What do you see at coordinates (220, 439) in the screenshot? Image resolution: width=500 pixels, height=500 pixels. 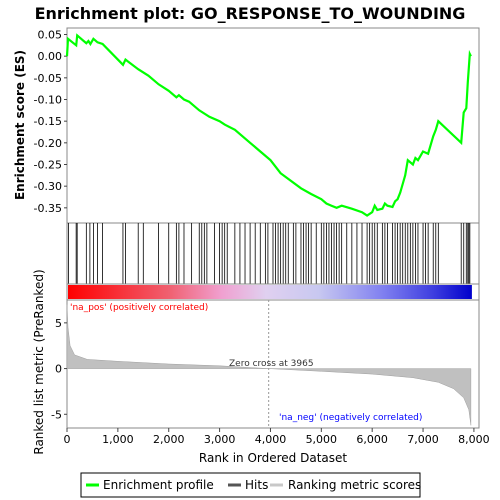 I see `x-tick-label: 3,000` at bounding box center [220, 439].